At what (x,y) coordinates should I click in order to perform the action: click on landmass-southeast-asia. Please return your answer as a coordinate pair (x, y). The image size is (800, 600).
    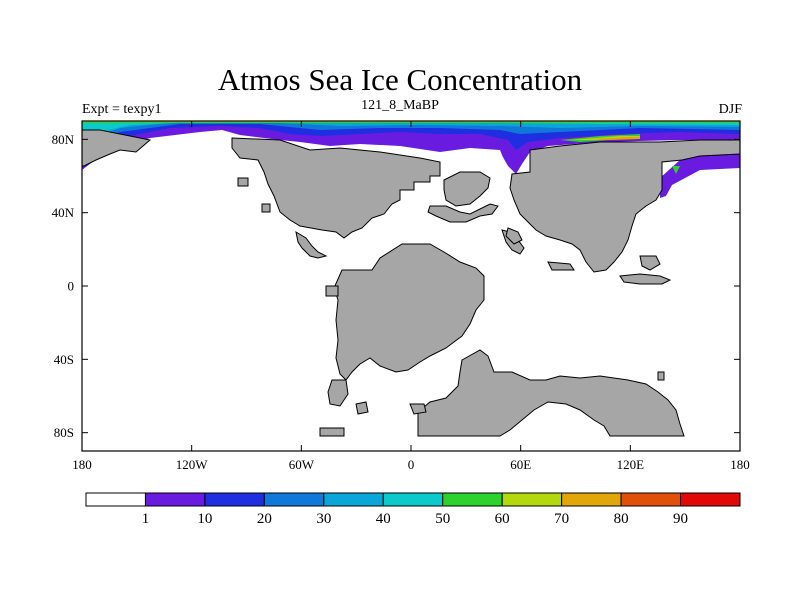
    Looking at the image, I should click on (561, 266).